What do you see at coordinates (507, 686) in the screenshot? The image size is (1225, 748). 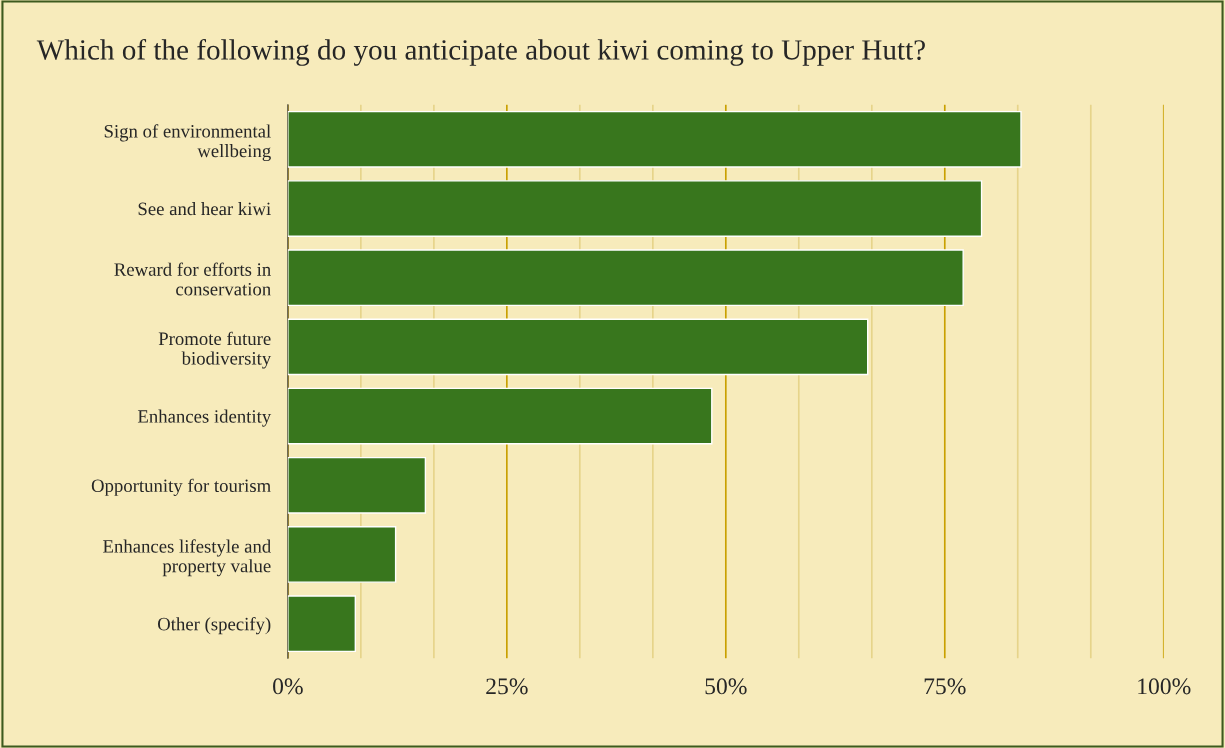 I see `x-tick-label: 25%` at bounding box center [507, 686].